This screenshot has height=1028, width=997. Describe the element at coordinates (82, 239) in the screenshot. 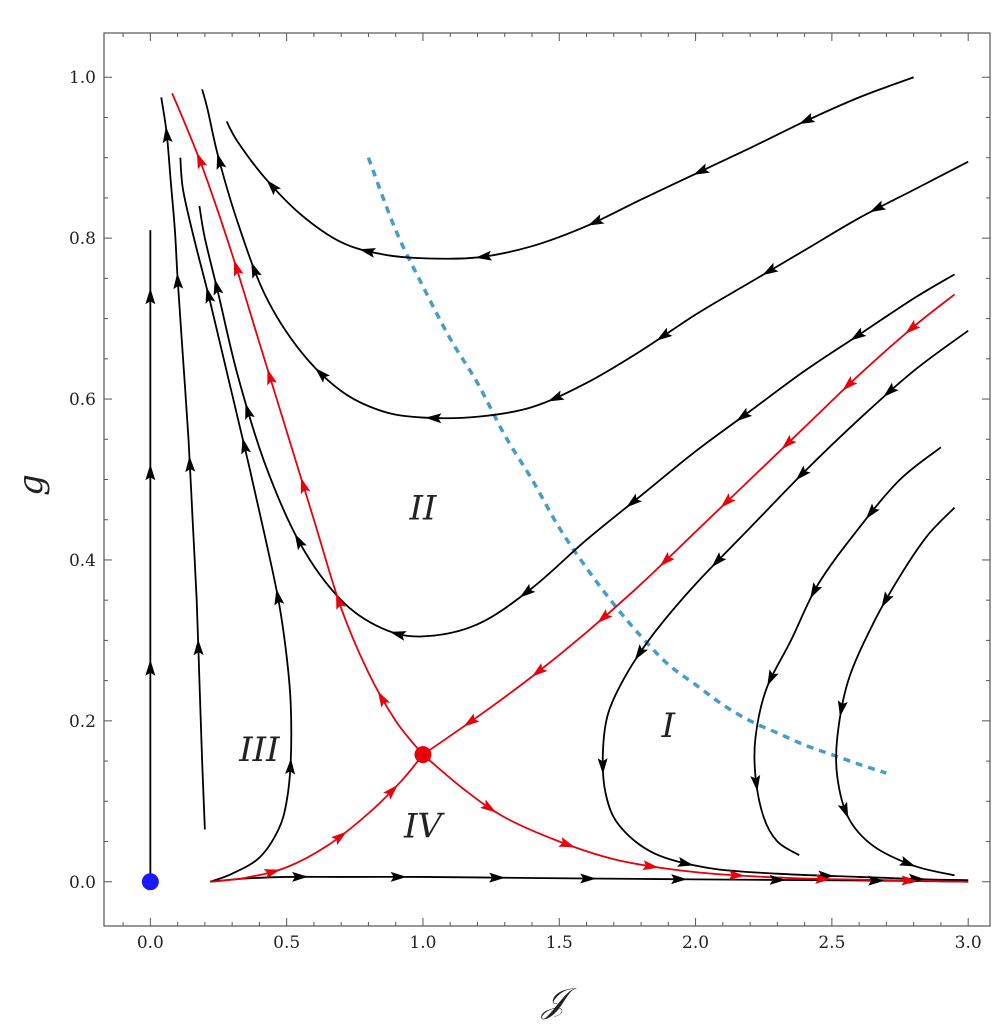

I see `y-tick-label: 0.8` at that location.